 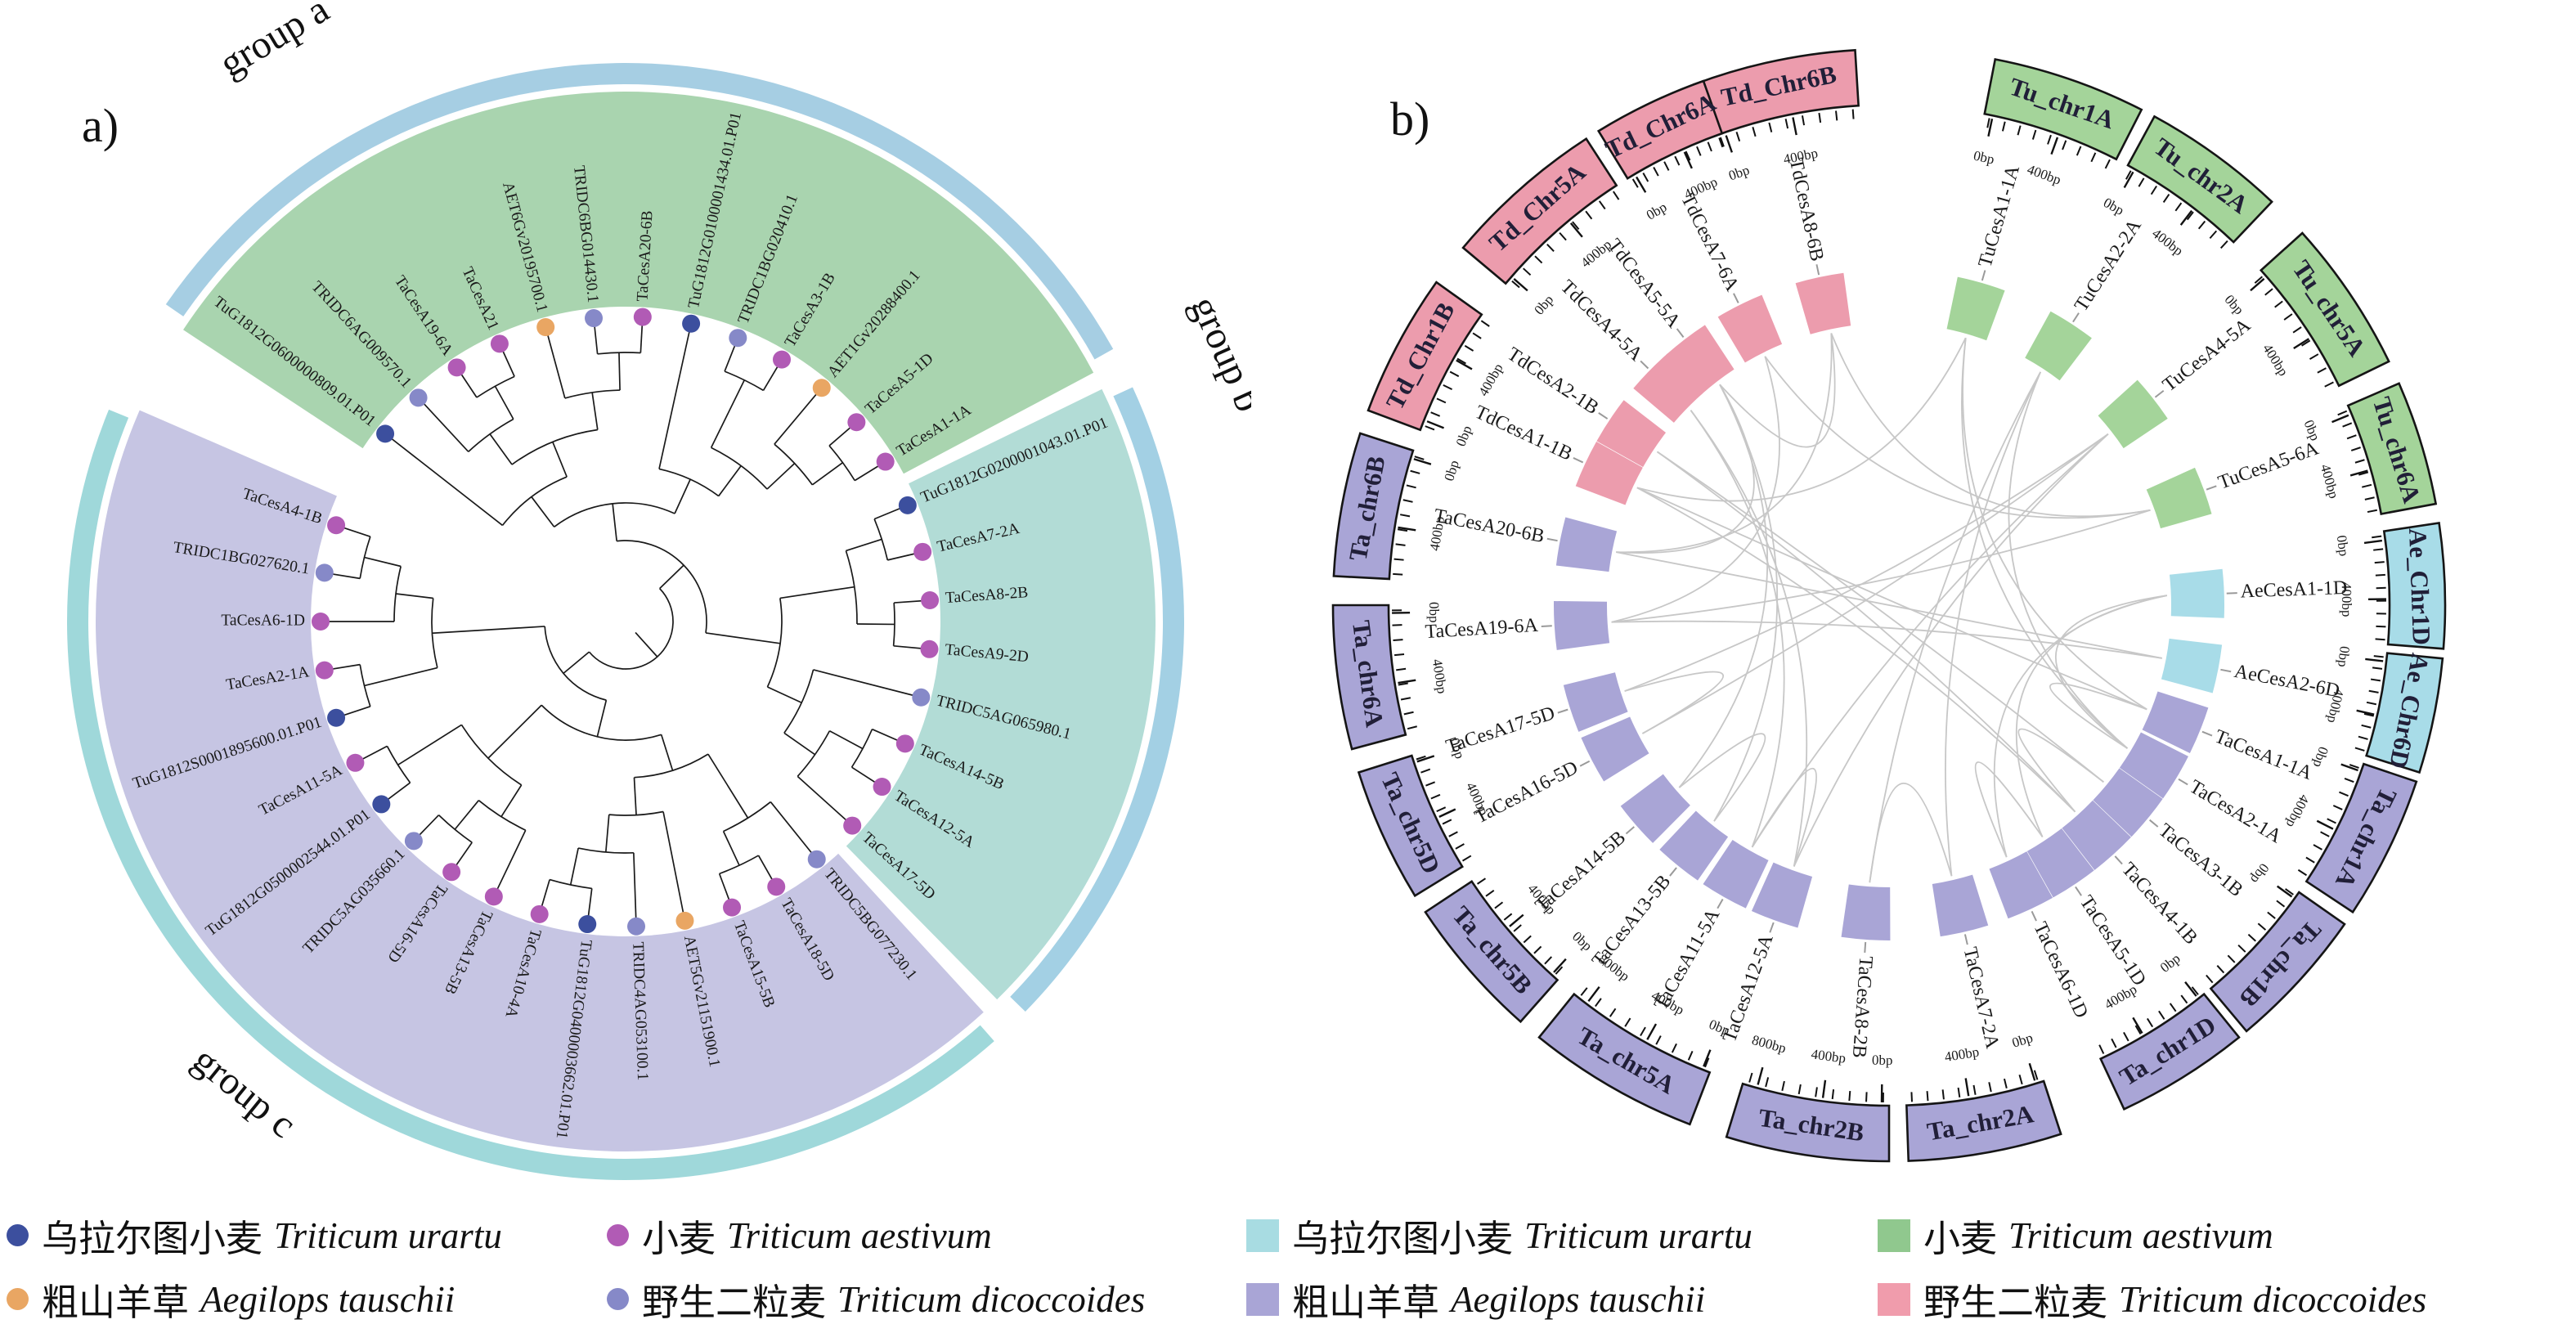 What do you see at coordinates (500, 344) in the screenshot?
I see `leaf-dot-TaCesA21` at bounding box center [500, 344].